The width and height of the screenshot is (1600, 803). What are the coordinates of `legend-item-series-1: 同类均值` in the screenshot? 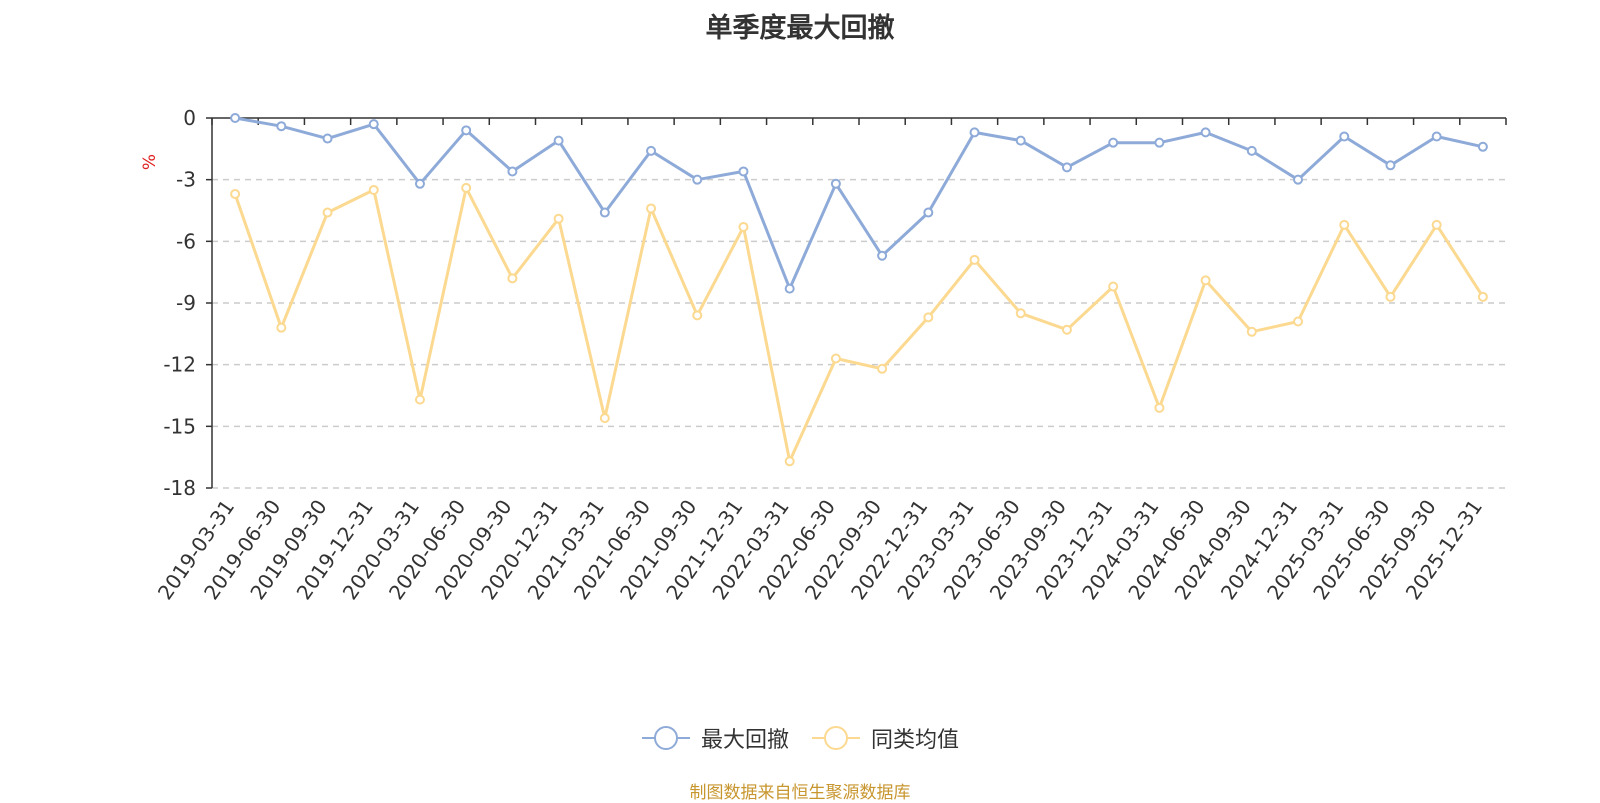 It's located at (885, 738).